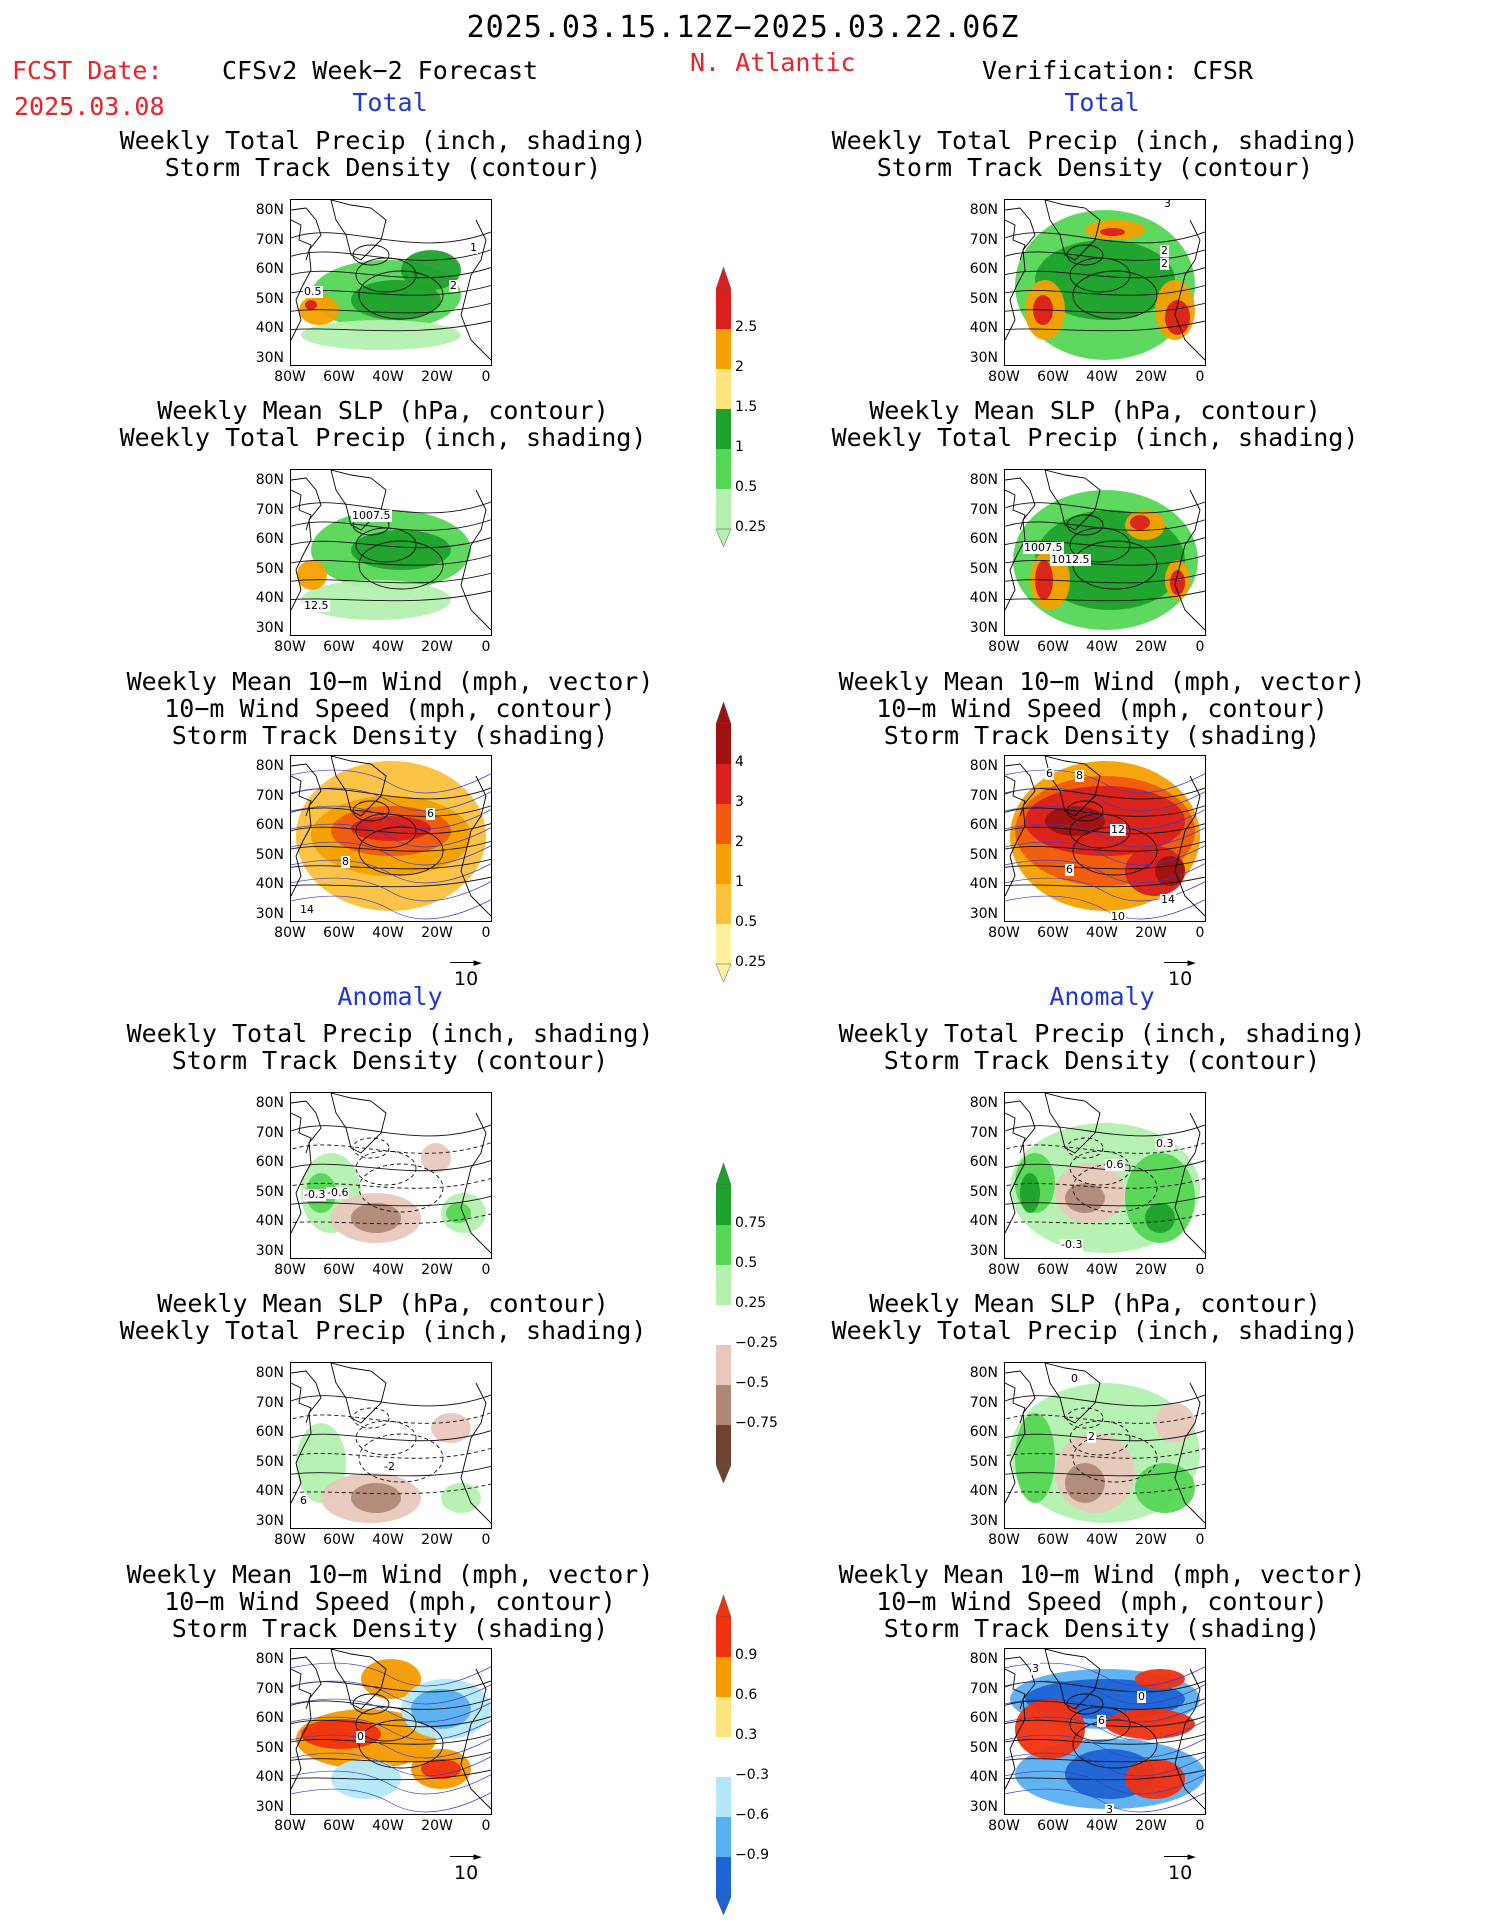  Describe the element at coordinates (345, 861) in the screenshot. I see `contour-label: 8` at that location.